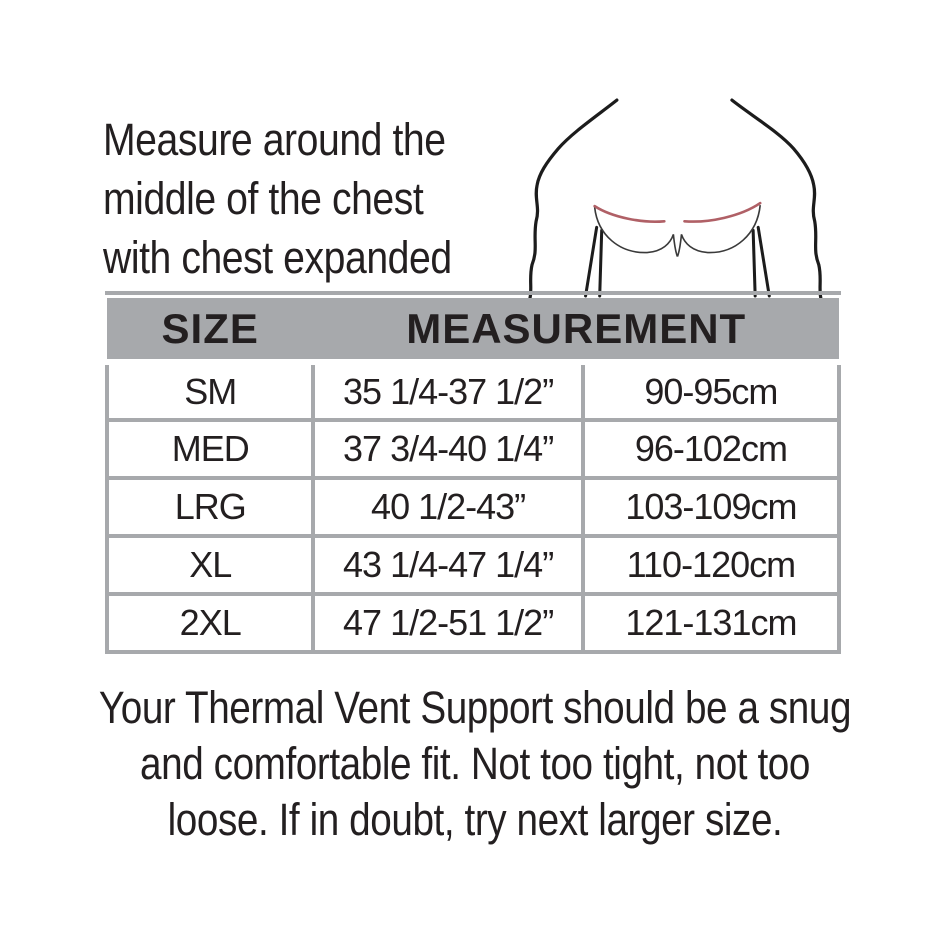 Image resolution: width=950 pixels, height=950 pixels. Describe the element at coordinates (719, 231) in the screenshot. I see `torso-right-pec` at that location.